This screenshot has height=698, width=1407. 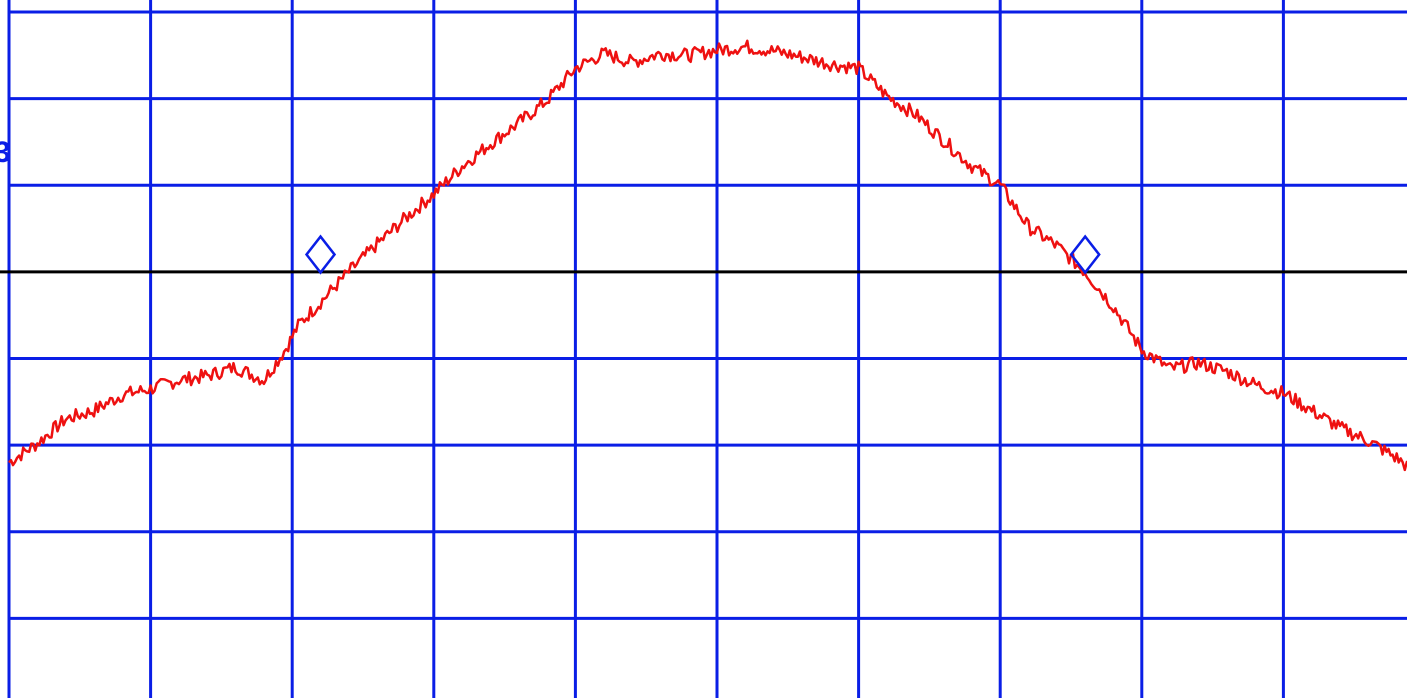 What do you see at coordinates (702, 254) in the screenshot?
I see `marker-layer` at bounding box center [702, 254].